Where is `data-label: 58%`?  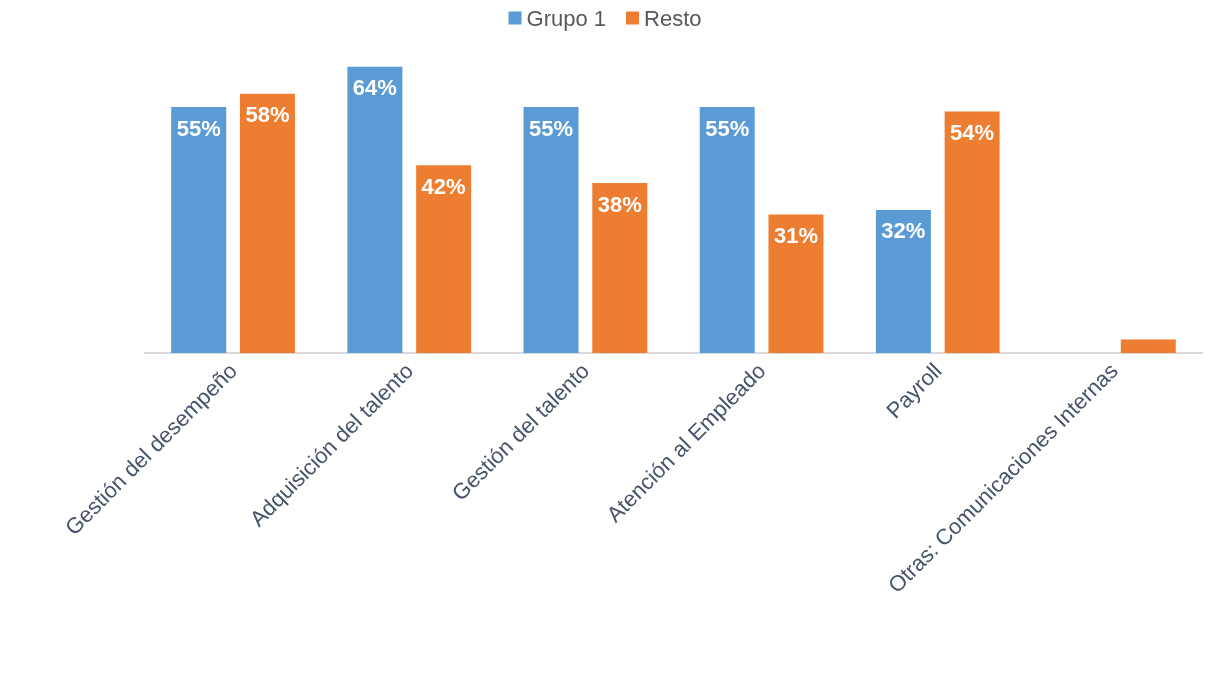 data-label: 58% is located at coordinates (267, 115).